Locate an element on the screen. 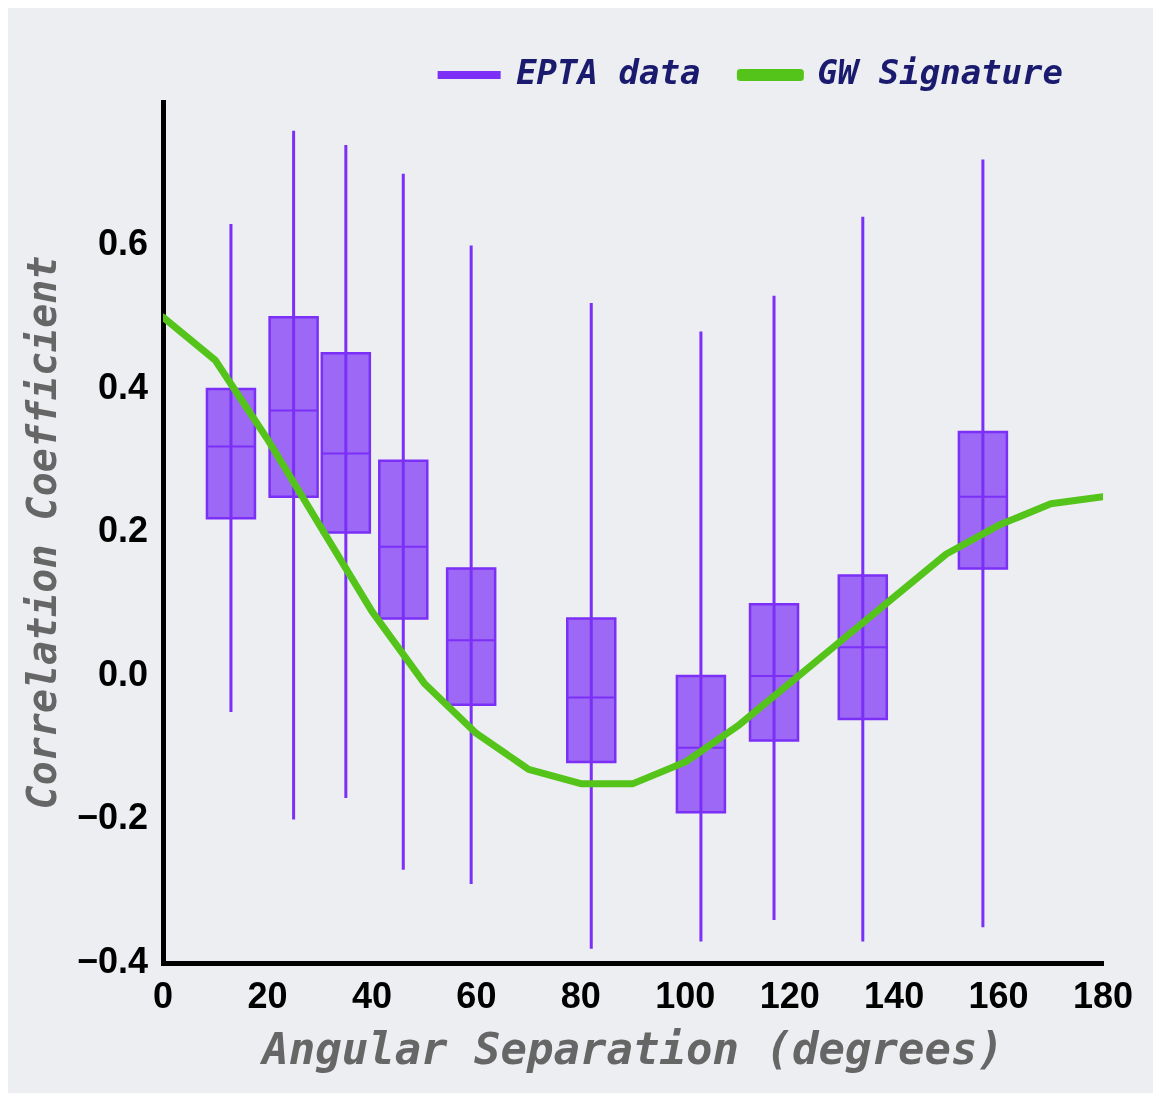 The width and height of the screenshot is (1161, 1101). x-tick-label: 40 is located at coordinates (371, 995).